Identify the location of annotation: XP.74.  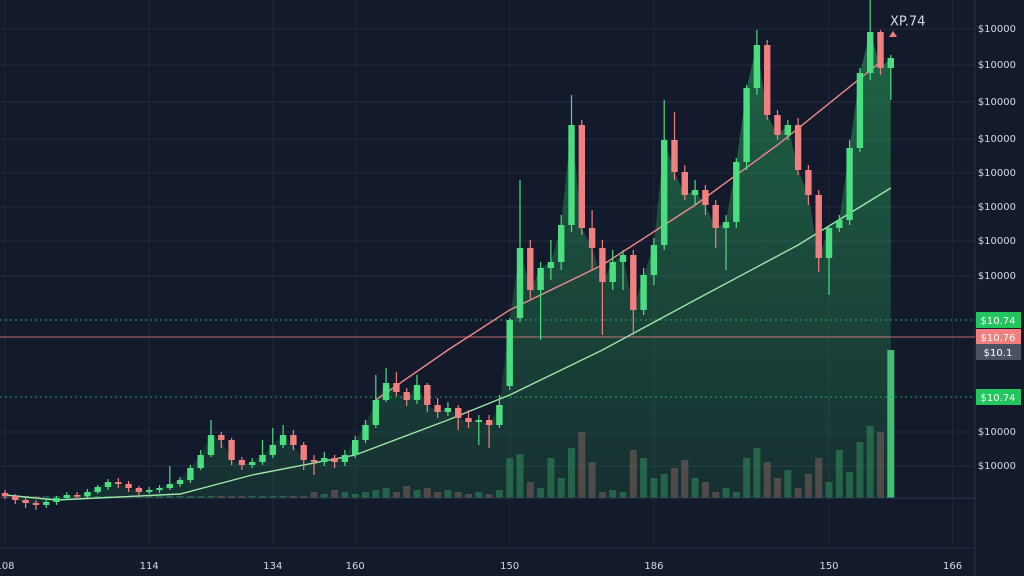
(907, 22).